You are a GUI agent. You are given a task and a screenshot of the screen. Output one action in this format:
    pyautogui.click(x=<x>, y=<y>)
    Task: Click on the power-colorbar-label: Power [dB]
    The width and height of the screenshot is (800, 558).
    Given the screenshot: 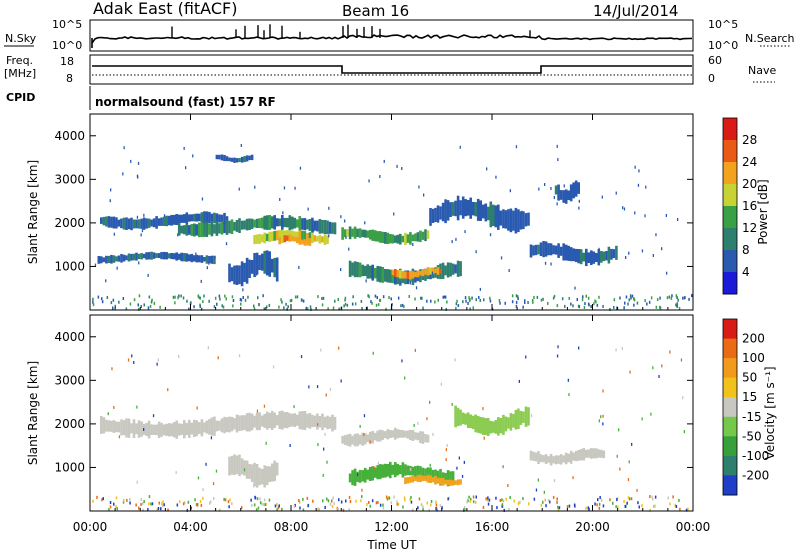 What is the action you would take?
    pyautogui.click(x=763, y=211)
    